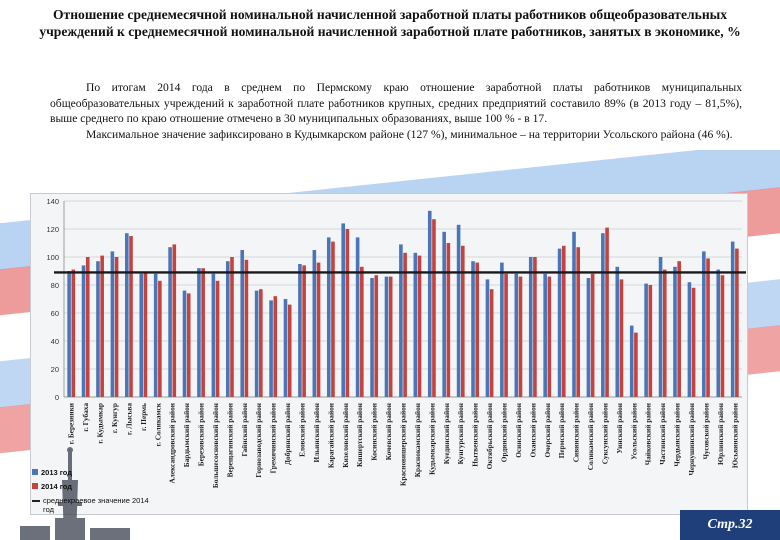 This screenshot has width=780, height=540. Describe the element at coordinates (55, 341) in the screenshot. I see `y-tick-label: 40` at that location.